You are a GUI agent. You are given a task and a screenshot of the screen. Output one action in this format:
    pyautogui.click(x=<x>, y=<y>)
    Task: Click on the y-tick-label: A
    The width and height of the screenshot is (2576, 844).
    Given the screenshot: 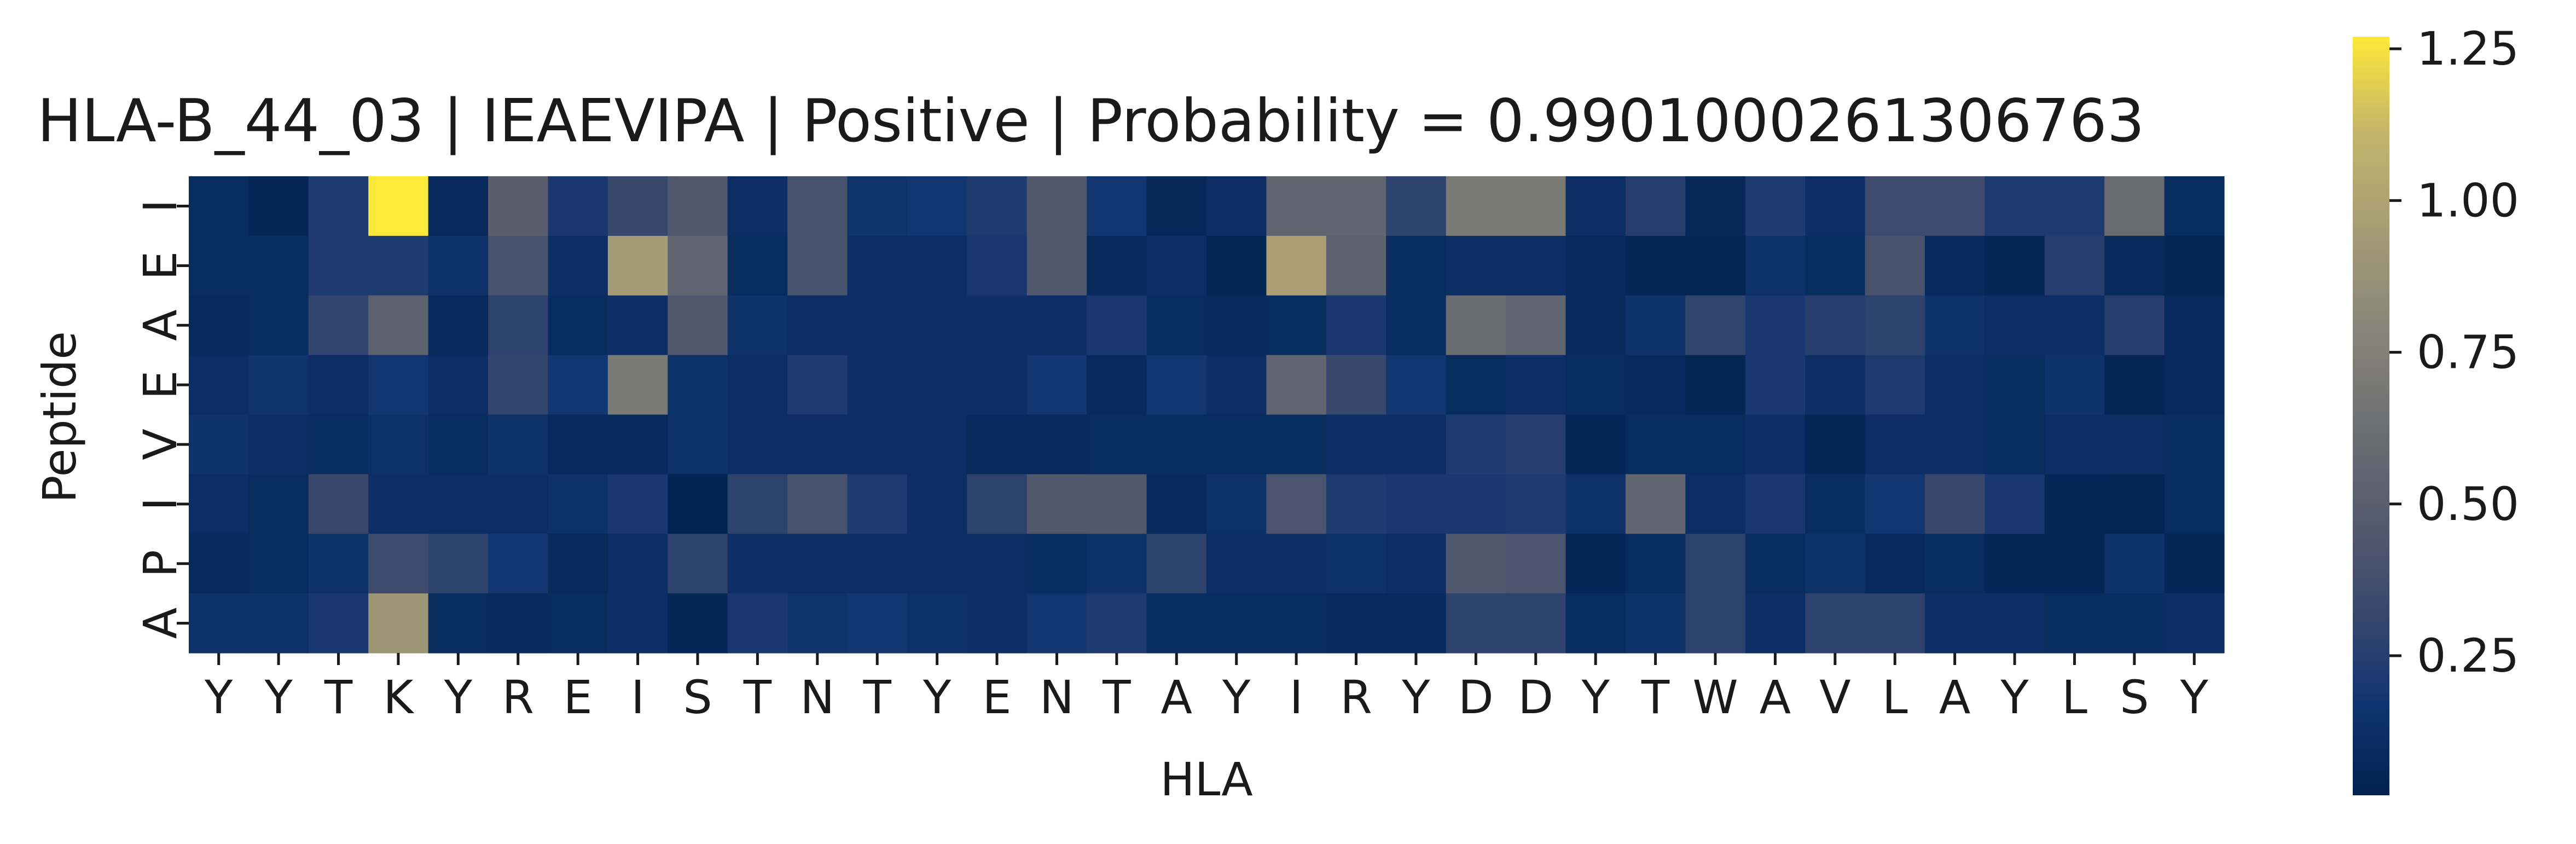 What is the action you would take?
    pyautogui.click(x=161, y=623)
    